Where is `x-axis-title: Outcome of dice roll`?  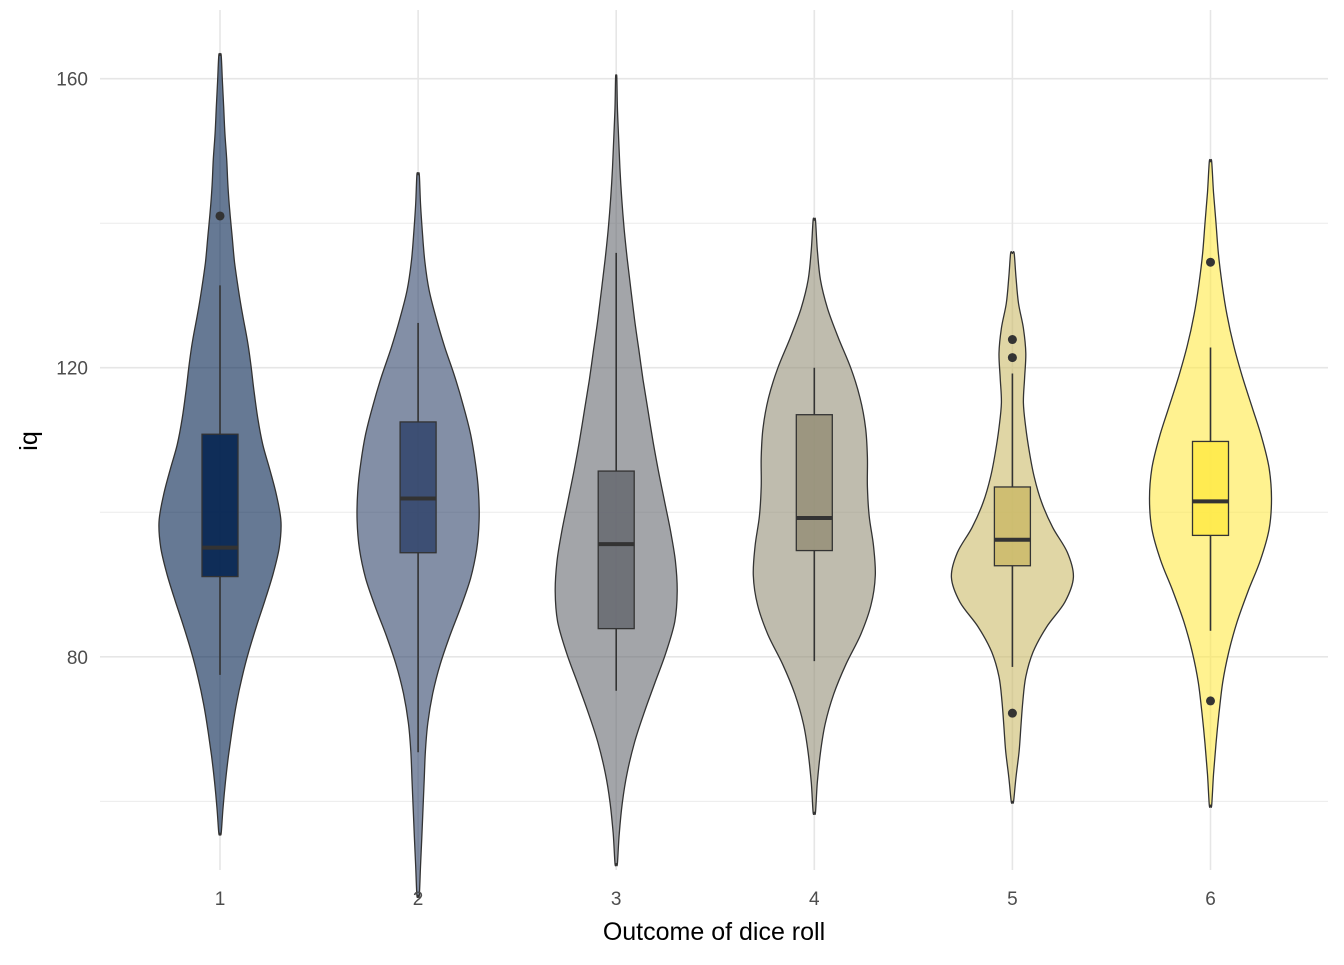
x-axis-title: Outcome of dice roll is located at coordinates (714, 932).